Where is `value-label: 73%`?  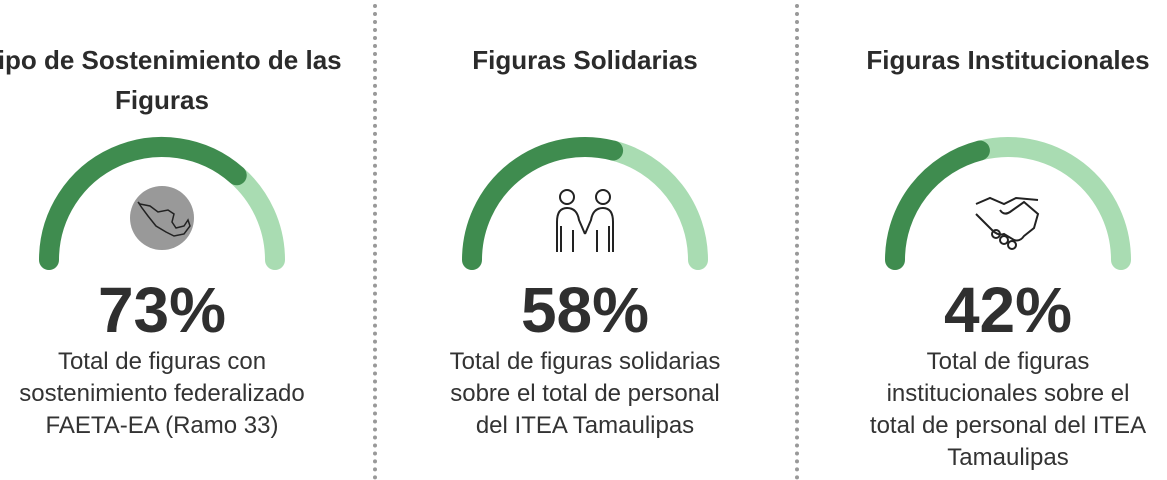
value-label: 73% is located at coordinates (162, 310).